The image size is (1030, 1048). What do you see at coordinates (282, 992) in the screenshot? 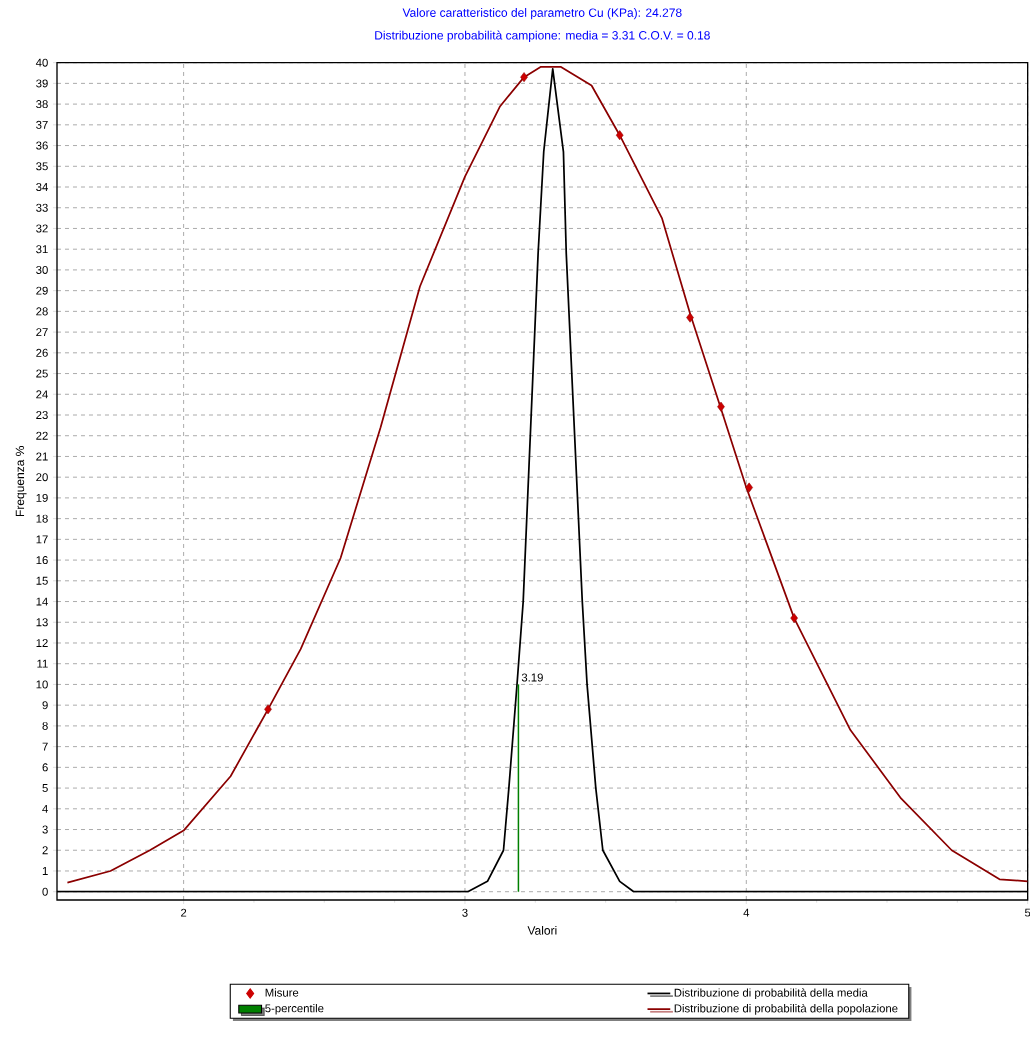
I see `legend-label: Misure` at bounding box center [282, 992].